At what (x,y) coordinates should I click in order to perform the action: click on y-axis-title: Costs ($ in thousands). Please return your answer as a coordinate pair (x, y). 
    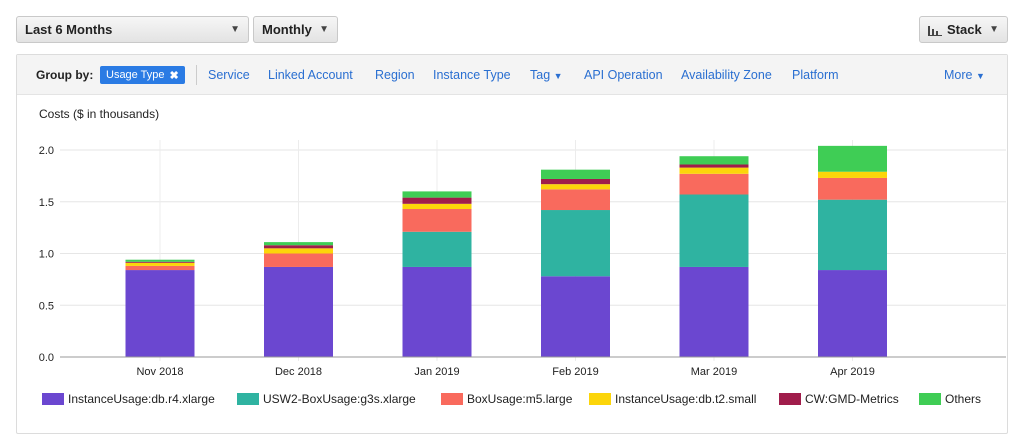
    Looking at the image, I should click on (99, 114).